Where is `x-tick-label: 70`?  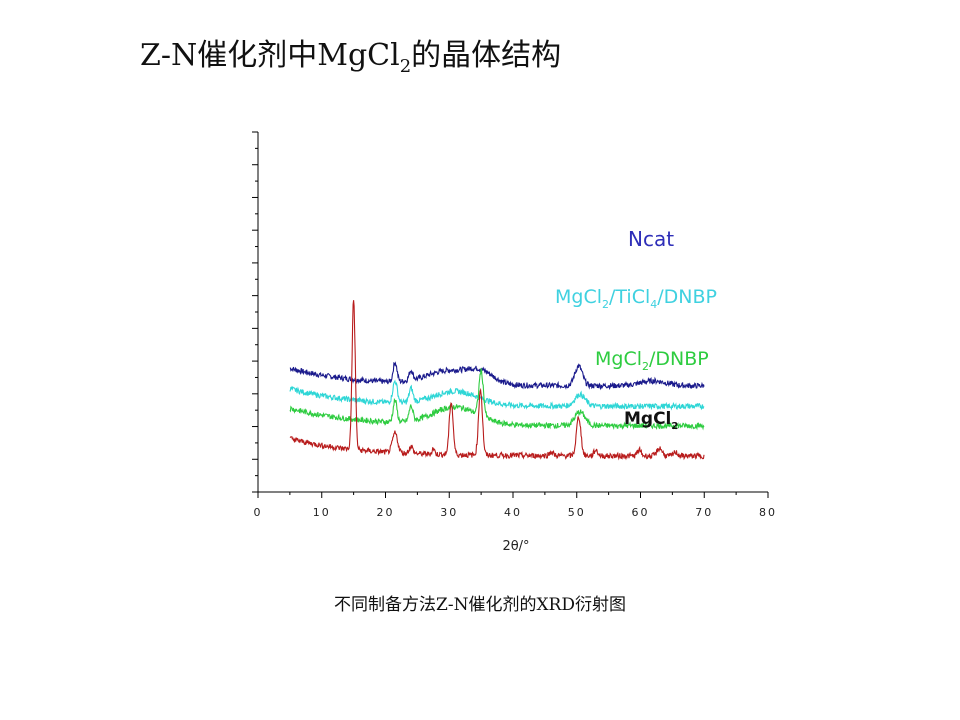 x-tick-label: 70 is located at coordinates (704, 512).